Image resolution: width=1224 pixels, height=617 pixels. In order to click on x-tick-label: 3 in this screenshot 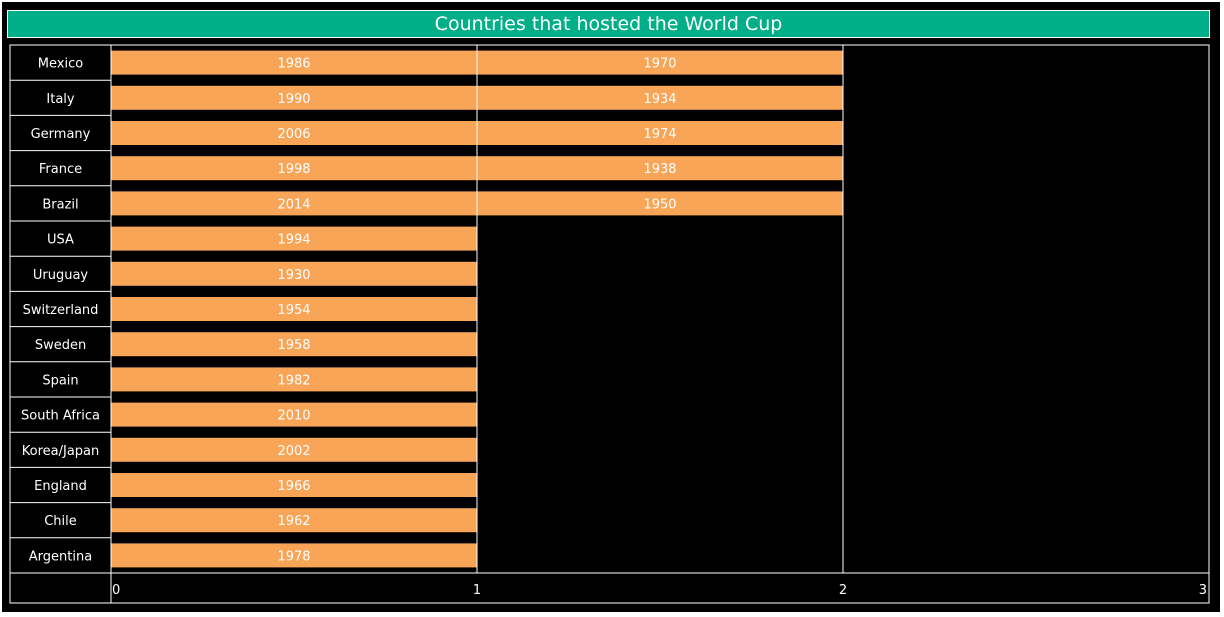, I will do `click(1203, 590)`.